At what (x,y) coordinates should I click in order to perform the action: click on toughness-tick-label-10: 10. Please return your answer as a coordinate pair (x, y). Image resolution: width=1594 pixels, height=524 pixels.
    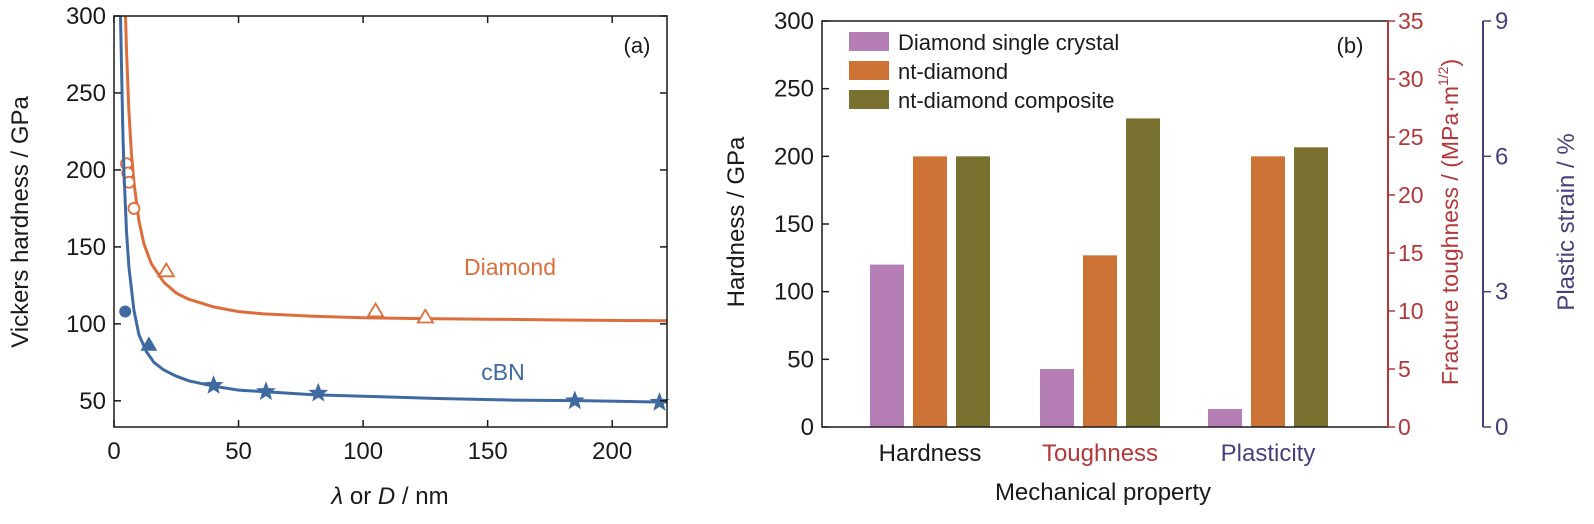
    Looking at the image, I should click on (1411, 311).